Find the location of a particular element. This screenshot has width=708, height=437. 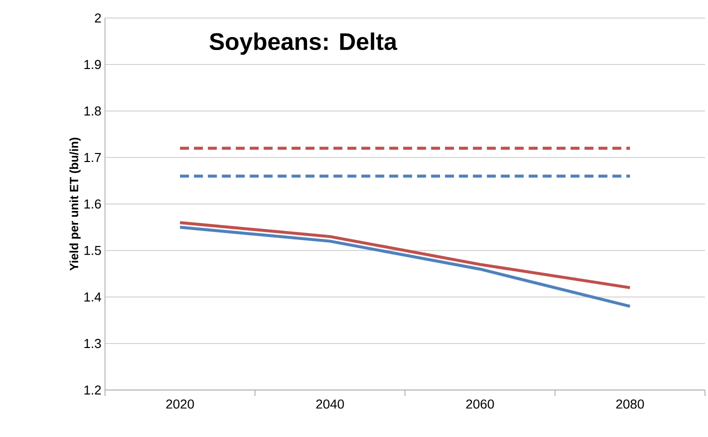

text: Soybeans: Delta is located at coordinates (304, 43).